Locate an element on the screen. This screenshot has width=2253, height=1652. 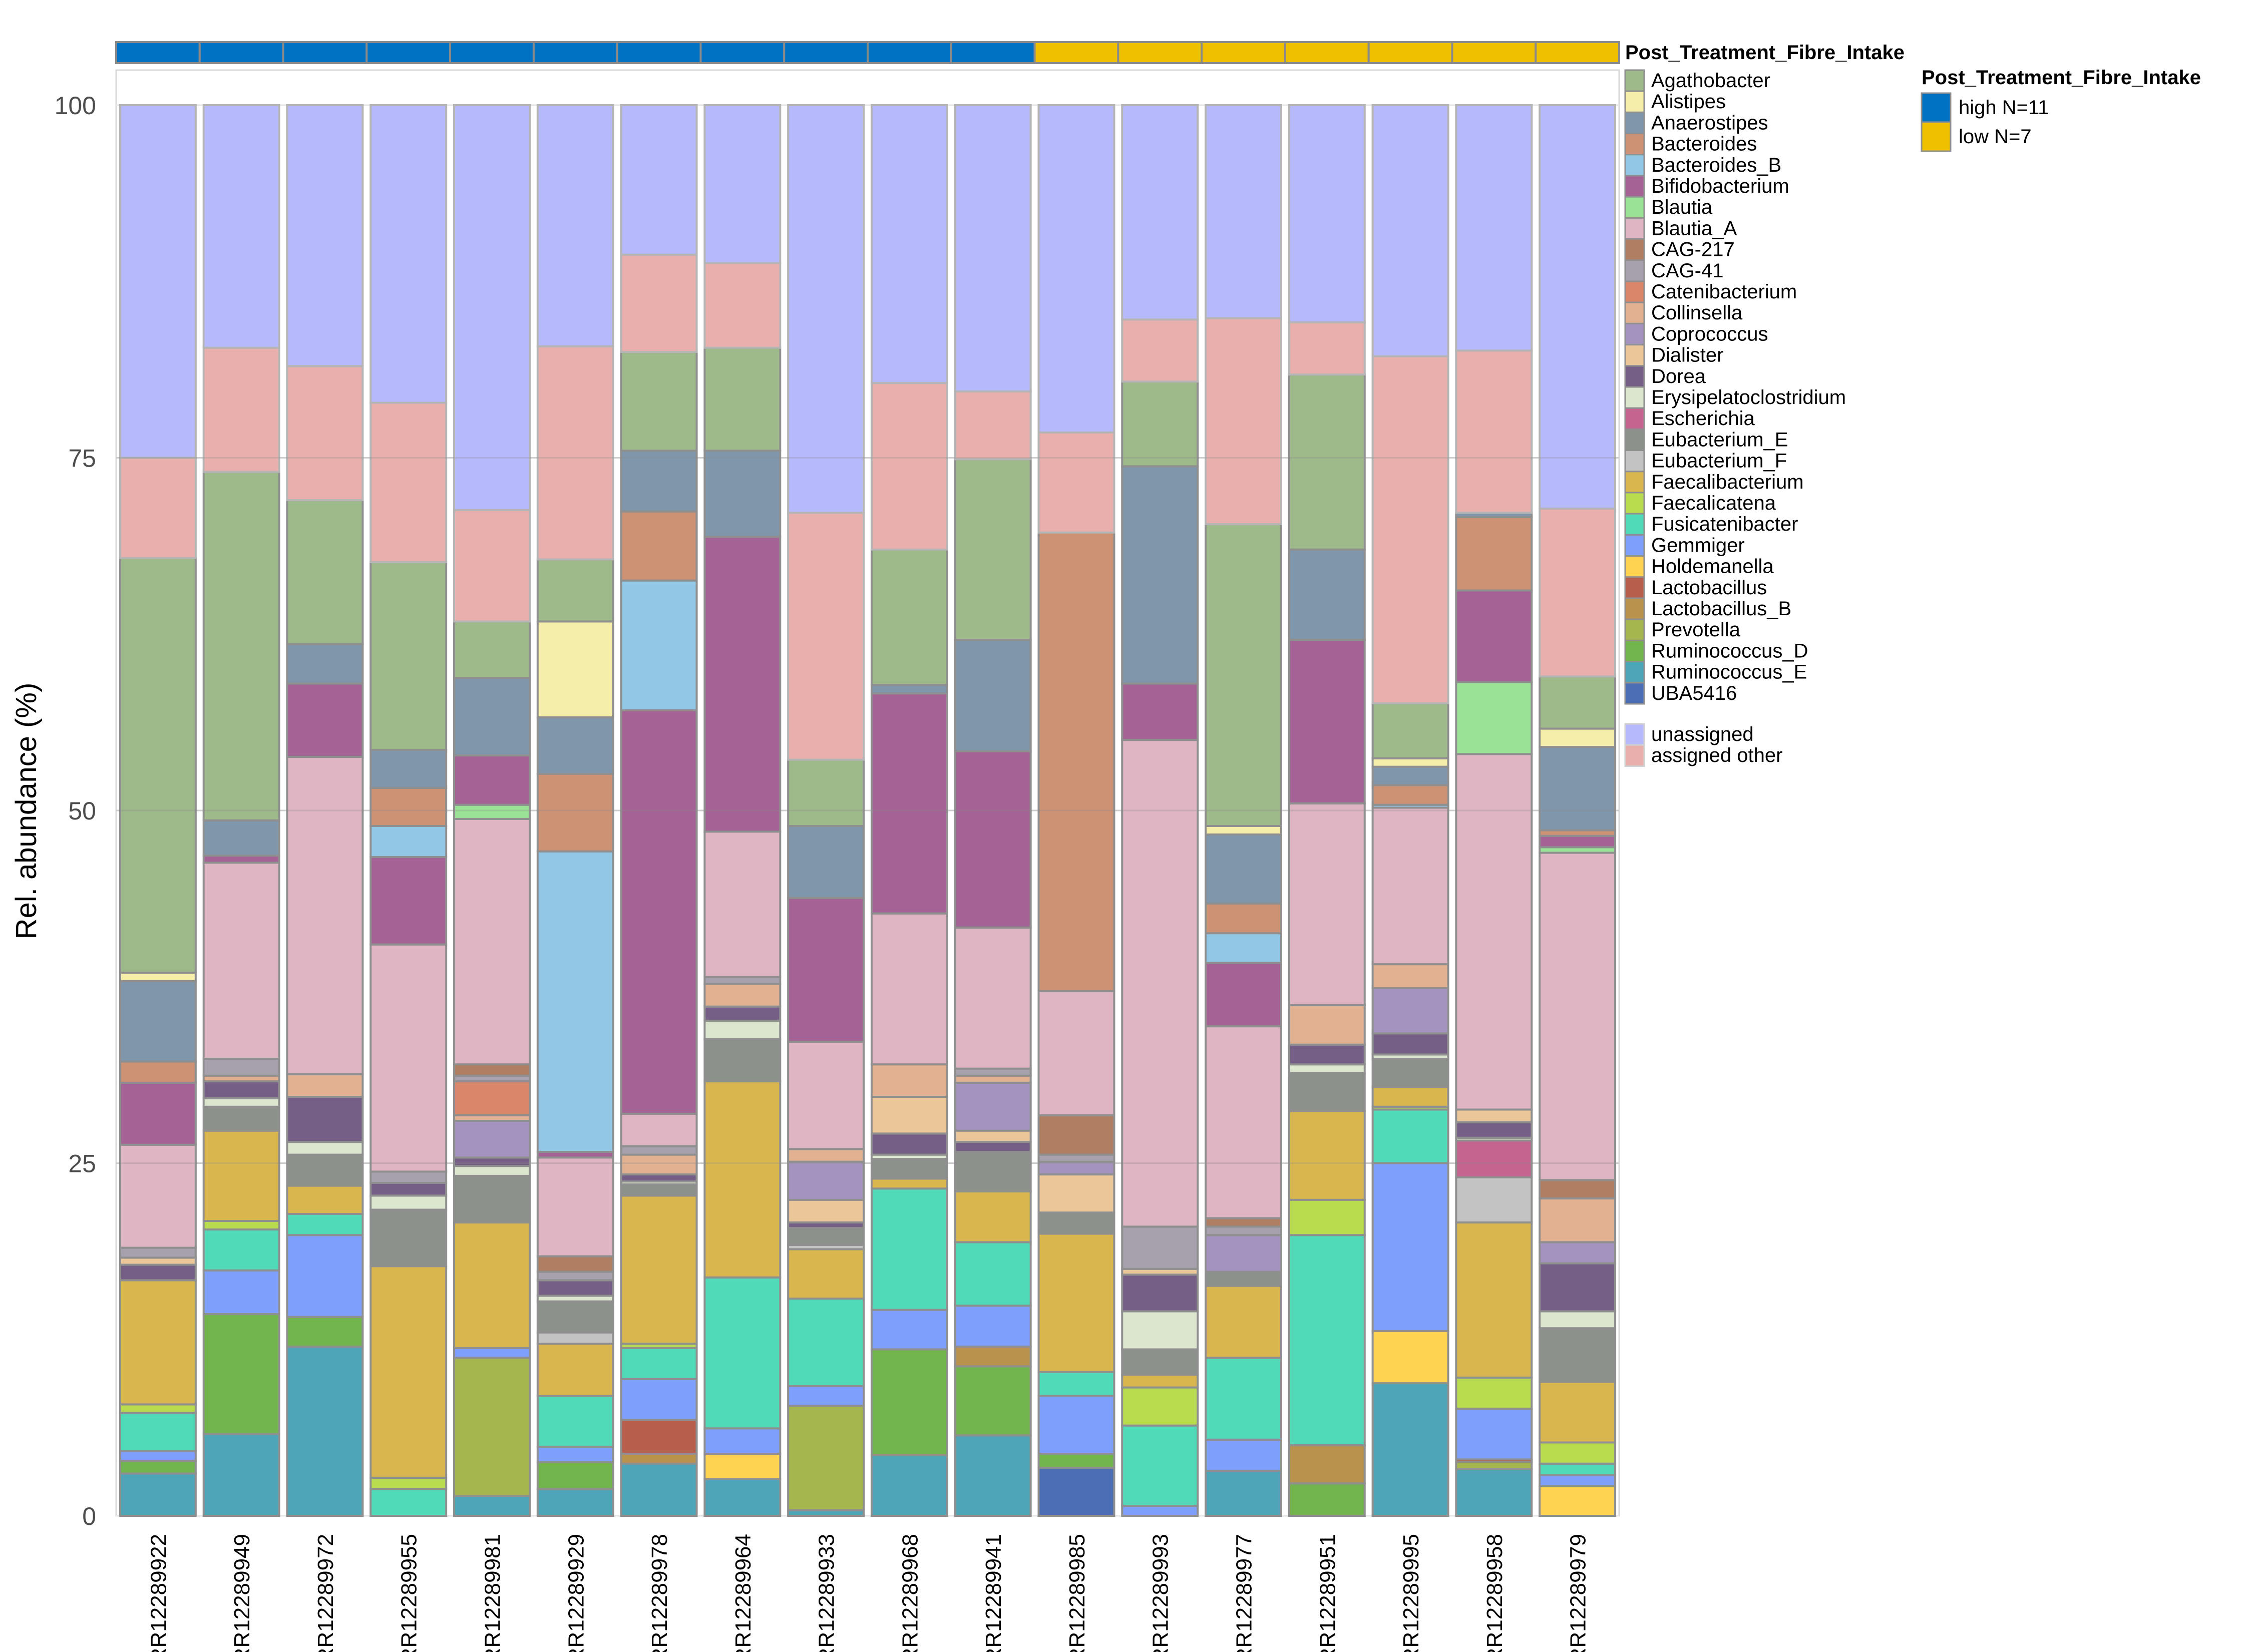
legend-item: Gemmiger is located at coordinates (1685, 545).